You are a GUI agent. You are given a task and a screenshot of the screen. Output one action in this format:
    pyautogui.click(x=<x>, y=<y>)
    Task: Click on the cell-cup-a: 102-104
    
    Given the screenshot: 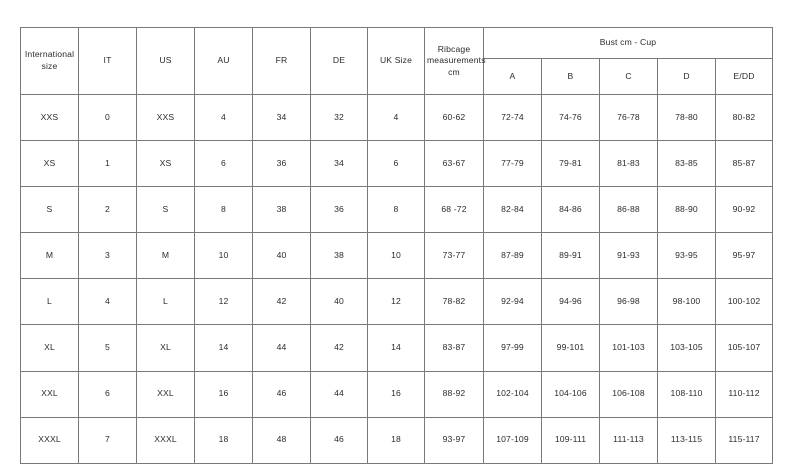 What is the action you would take?
    pyautogui.click(x=512, y=394)
    